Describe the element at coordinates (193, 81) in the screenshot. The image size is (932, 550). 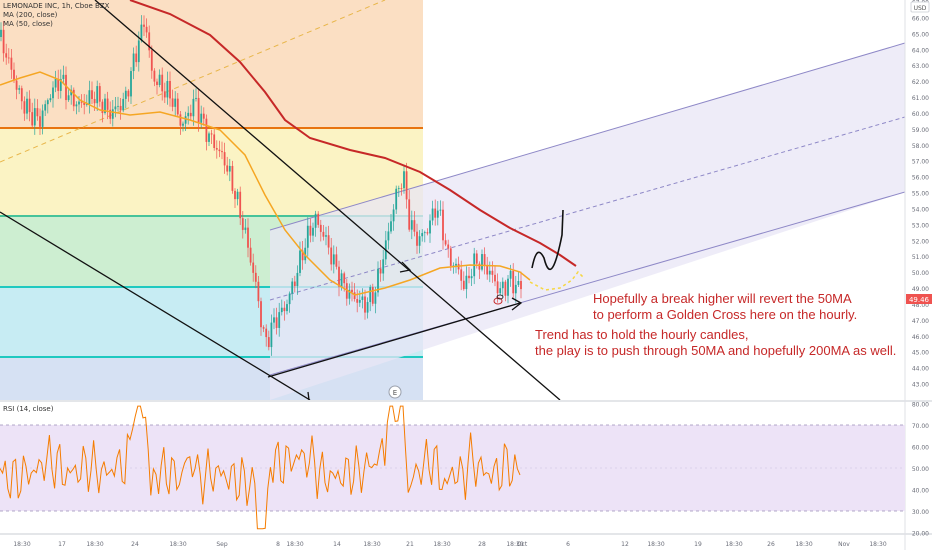
I see `dashed-trend-line` at that location.